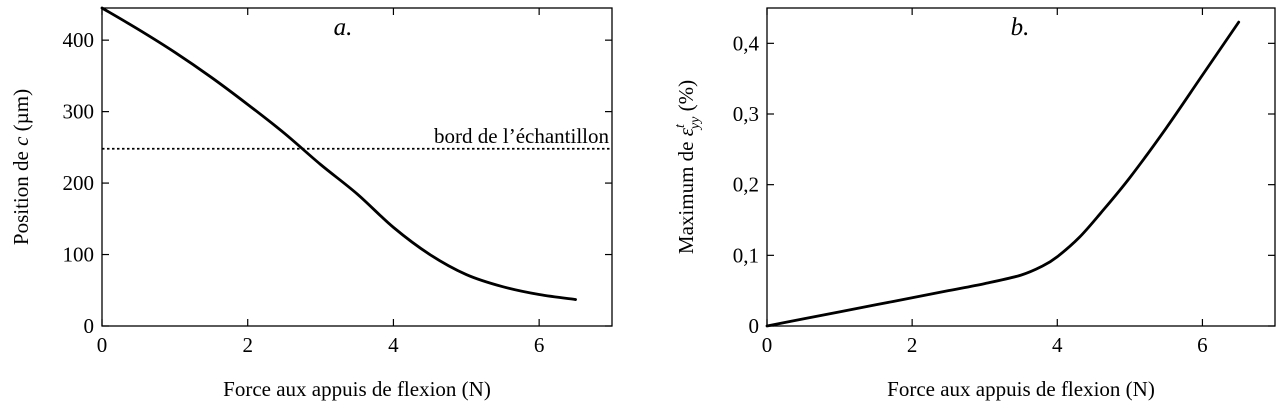  I want to click on y-tick-label: 400, so click(79, 40).